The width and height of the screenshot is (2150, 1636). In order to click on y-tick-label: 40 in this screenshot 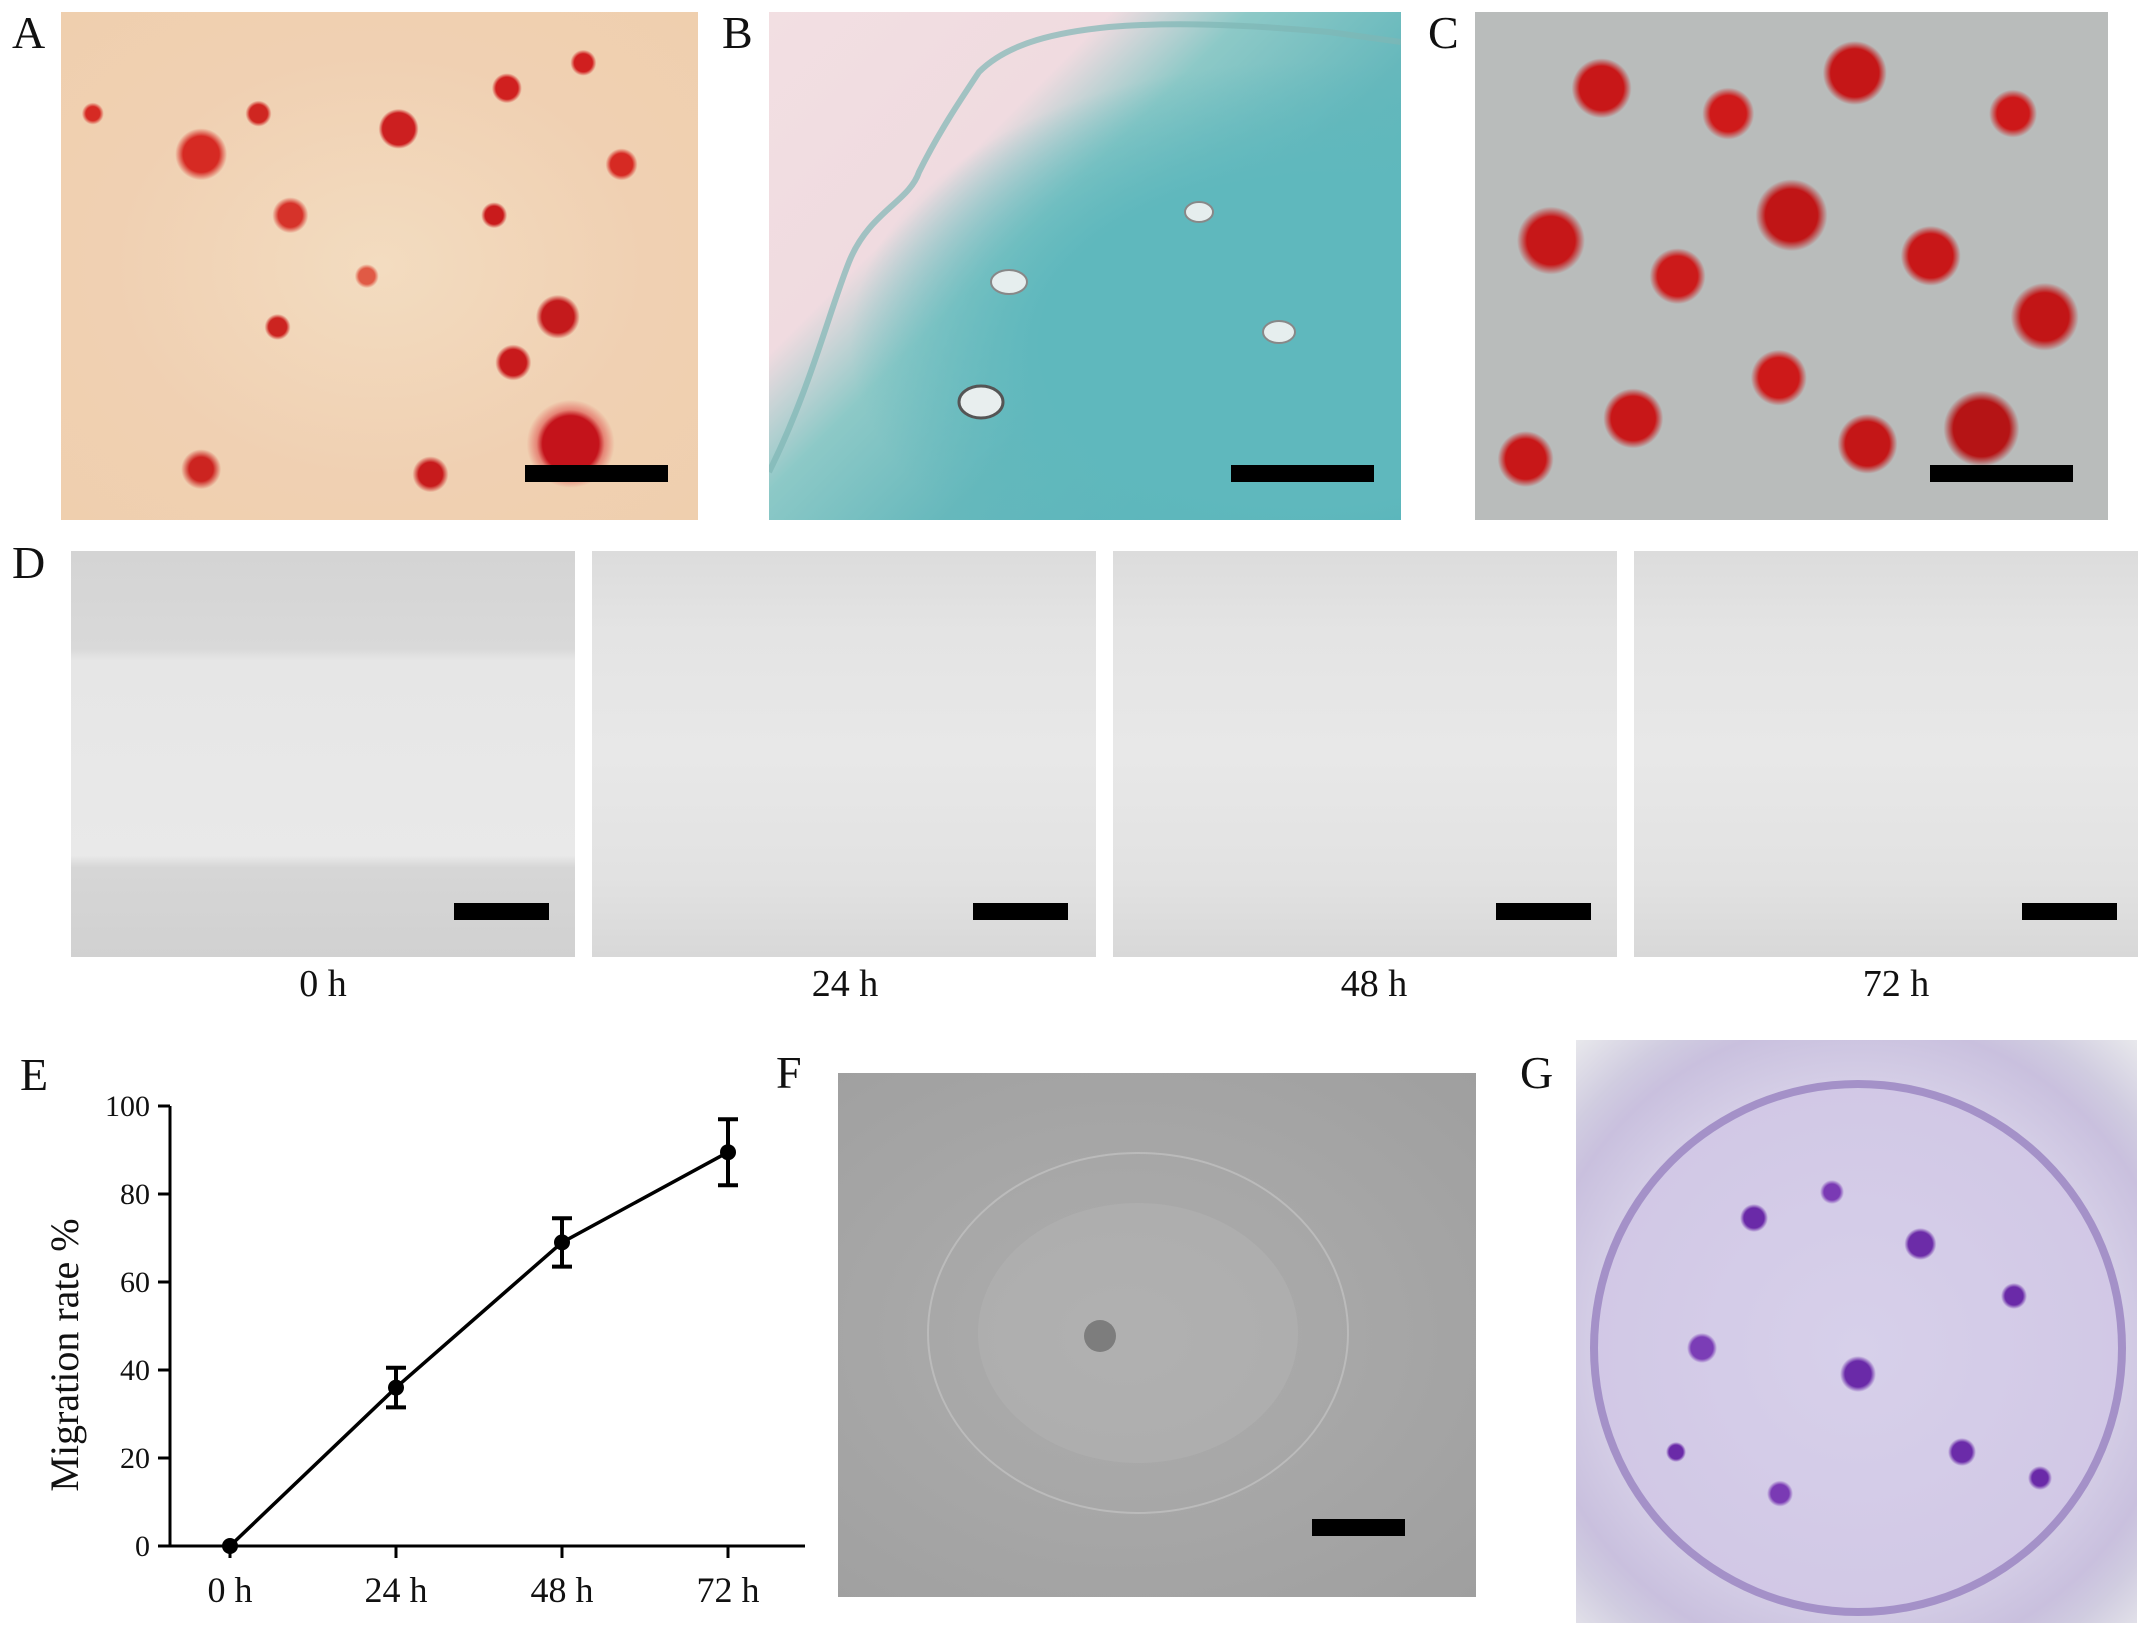, I will do `click(135, 1370)`.